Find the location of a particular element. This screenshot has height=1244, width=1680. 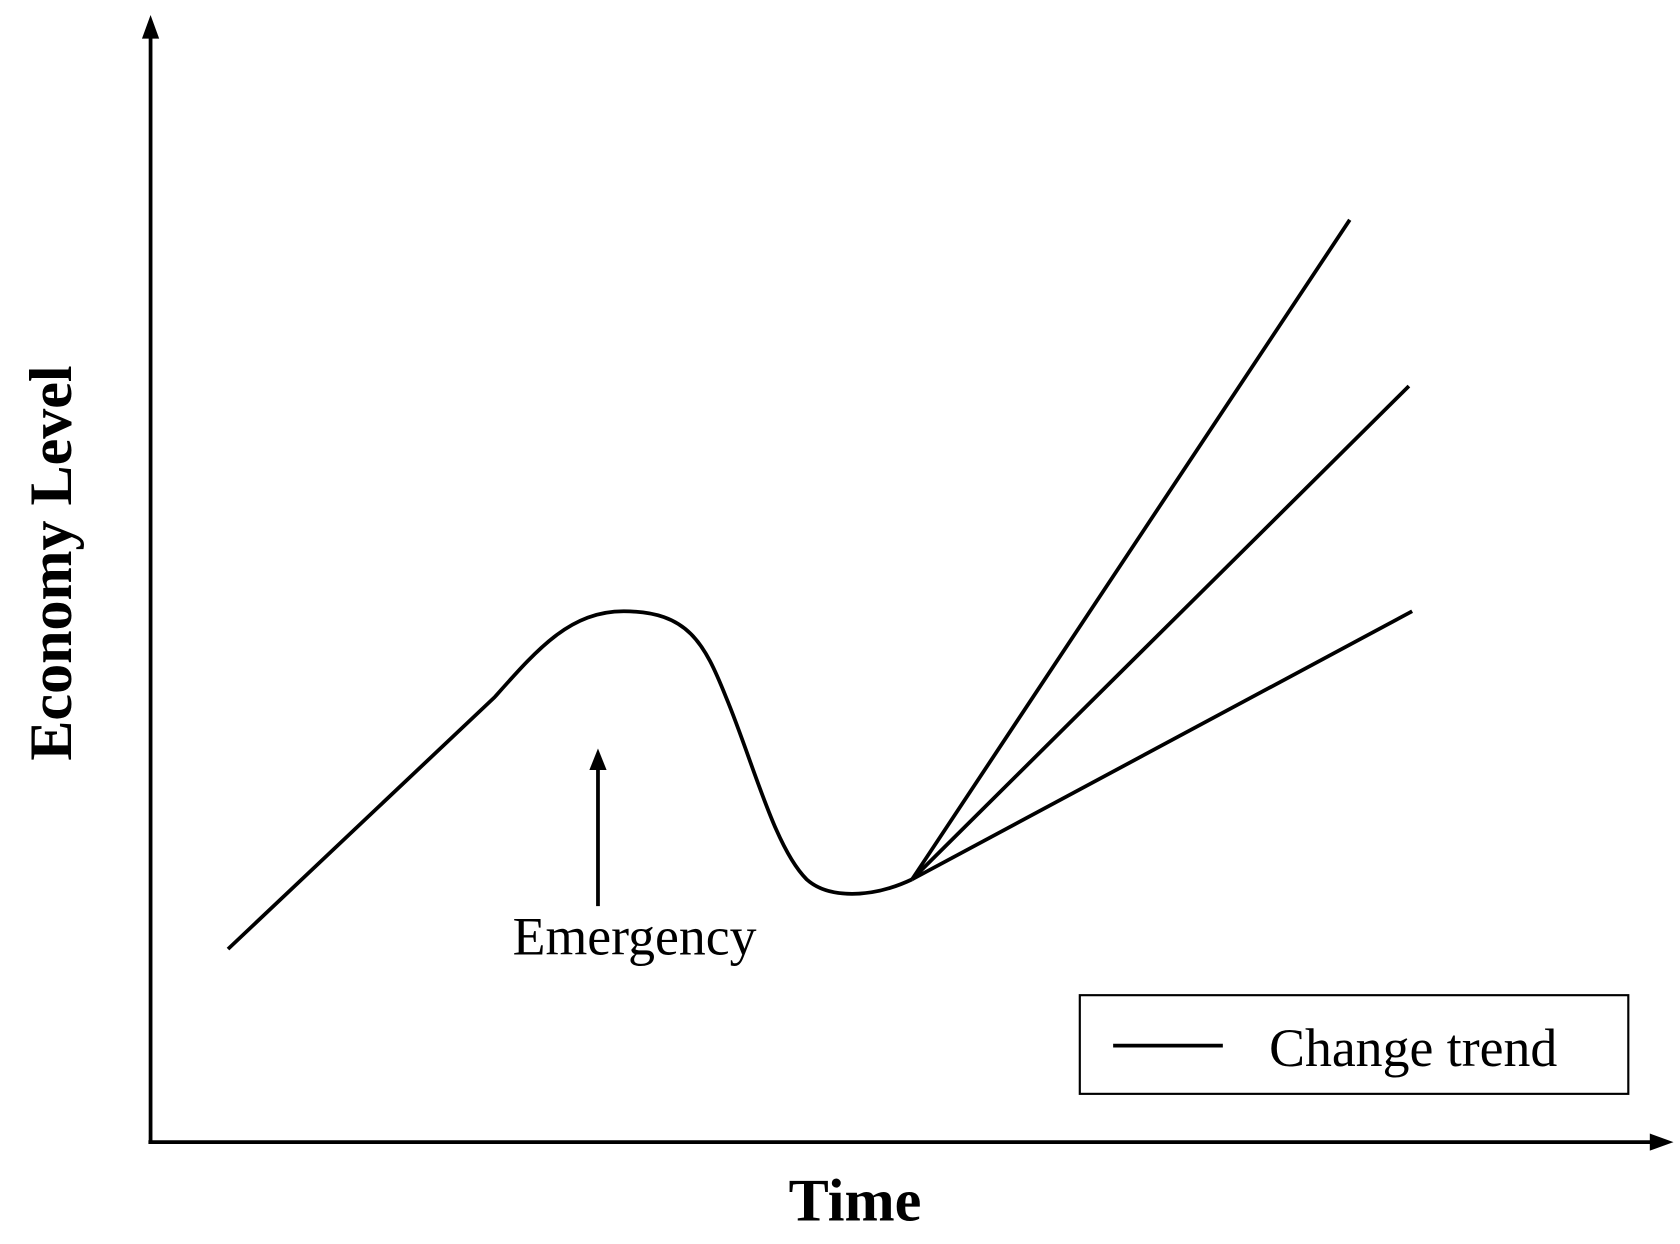

y-axis-label: Economy Level is located at coordinates (51, 562).